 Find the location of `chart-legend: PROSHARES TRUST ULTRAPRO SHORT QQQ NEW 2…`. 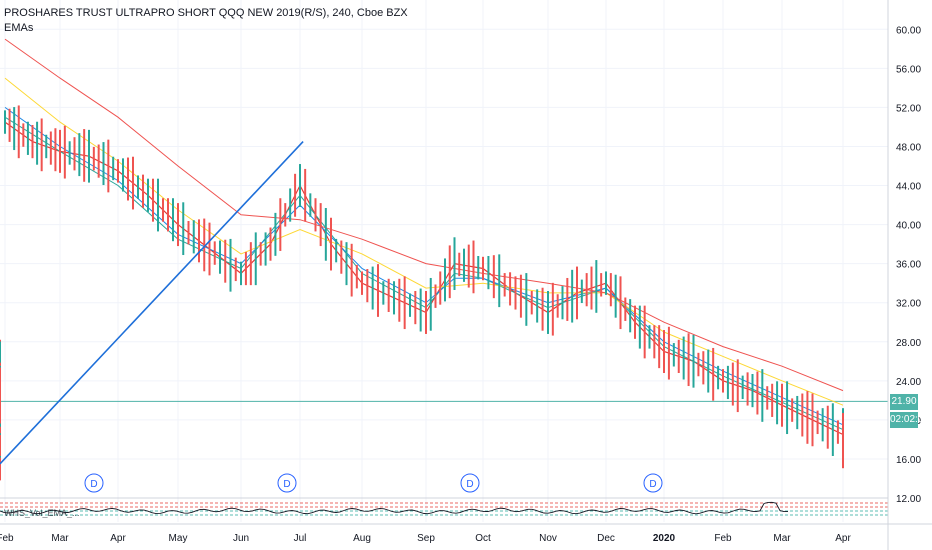

chart-legend: PROSHARES TRUST ULTRAPRO SHORT QQQ NEW 2… is located at coordinates (206, 21).